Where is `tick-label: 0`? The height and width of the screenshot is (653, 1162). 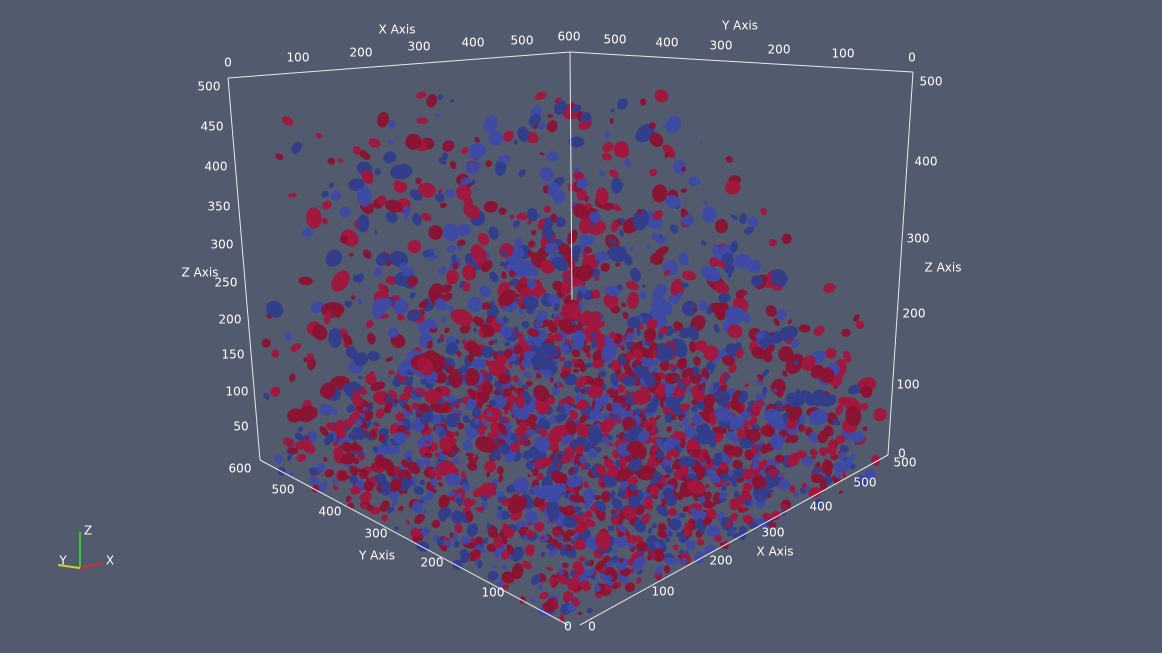 tick-label: 0 is located at coordinates (568, 627).